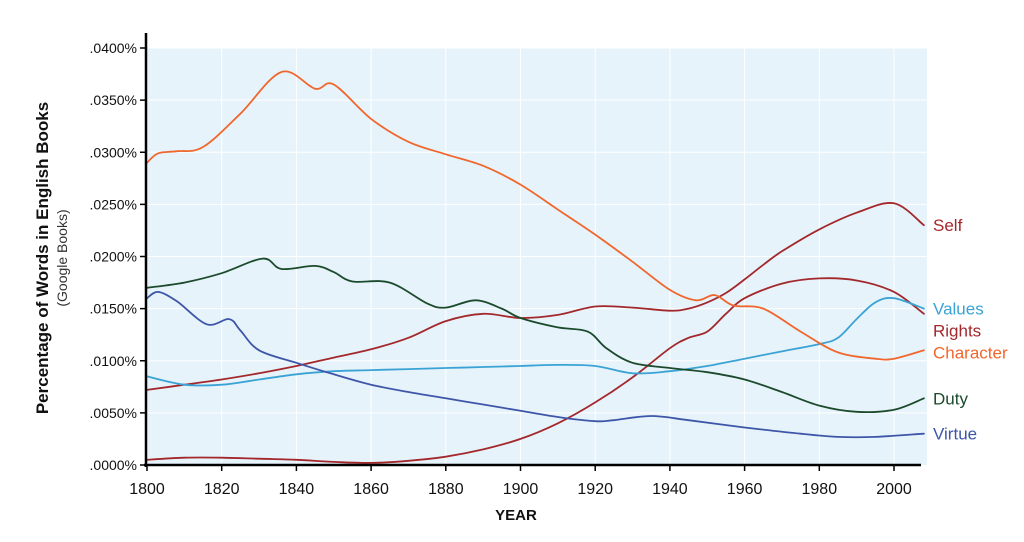 The height and width of the screenshot is (542, 1024). I want to click on y-tick-label: .0250%, so click(113, 204).